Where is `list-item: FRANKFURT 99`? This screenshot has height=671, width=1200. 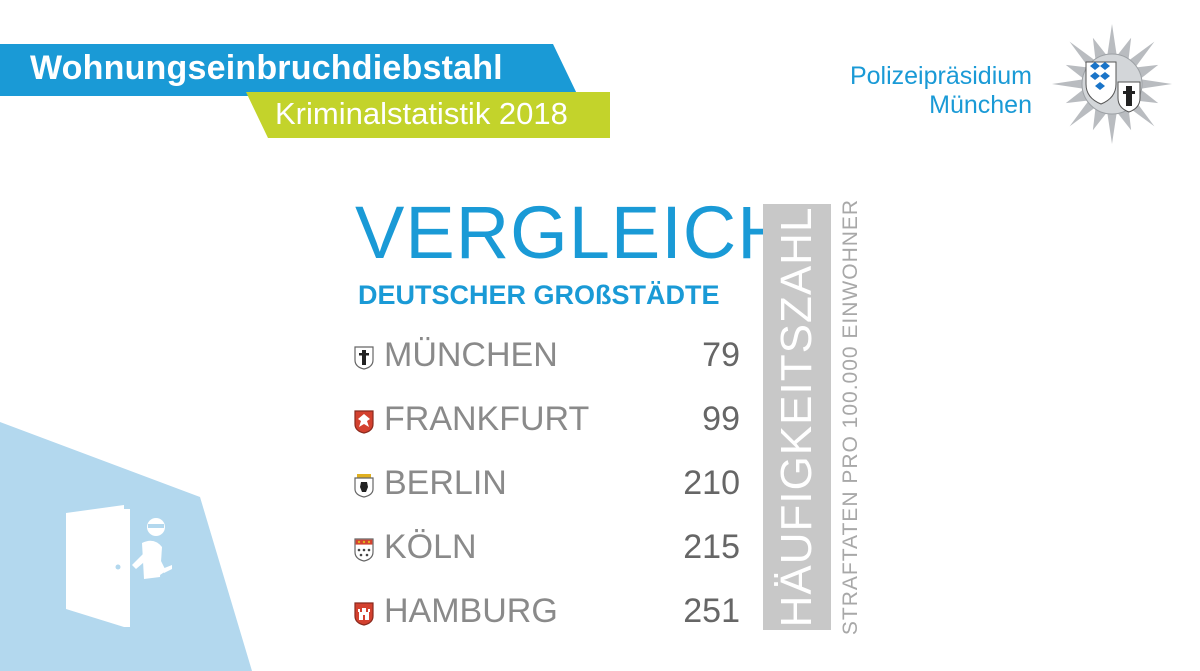
list-item: FRANKFURT 99 is located at coordinates (546, 426).